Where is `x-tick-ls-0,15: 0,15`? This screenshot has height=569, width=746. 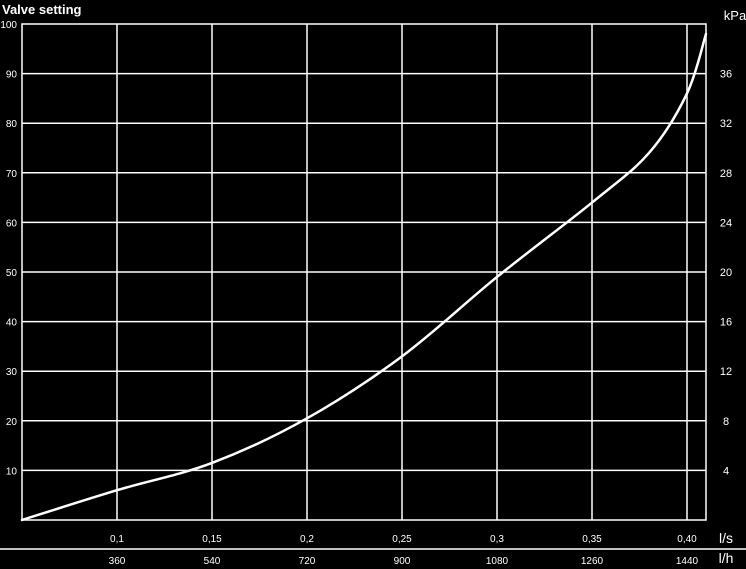 x-tick-ls-0,15: 0,15 is located at coordinates (212, 539).